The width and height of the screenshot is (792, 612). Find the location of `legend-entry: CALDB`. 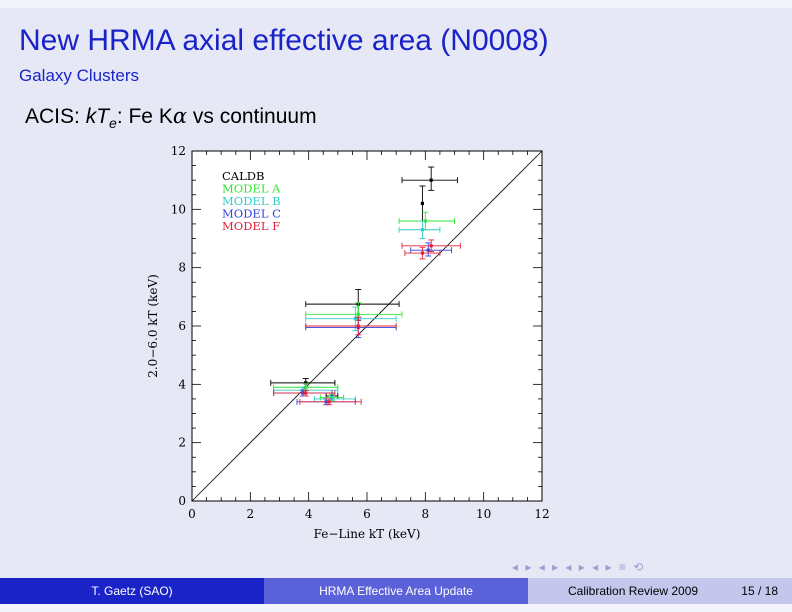

legend-entry: CALDB is located at coordinates (243, 176).